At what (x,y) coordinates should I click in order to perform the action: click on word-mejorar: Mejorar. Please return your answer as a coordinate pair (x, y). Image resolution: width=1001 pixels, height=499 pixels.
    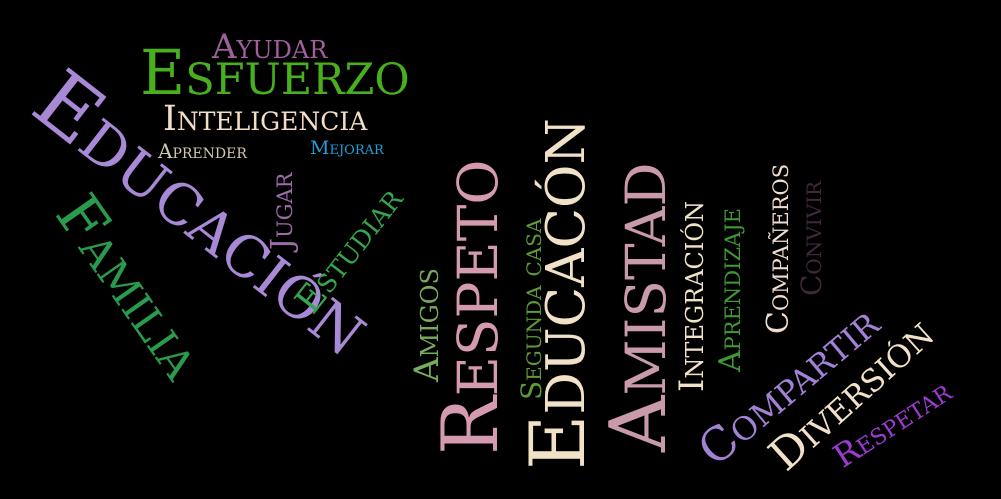
    Looking at the image, I should click on (347, 148).